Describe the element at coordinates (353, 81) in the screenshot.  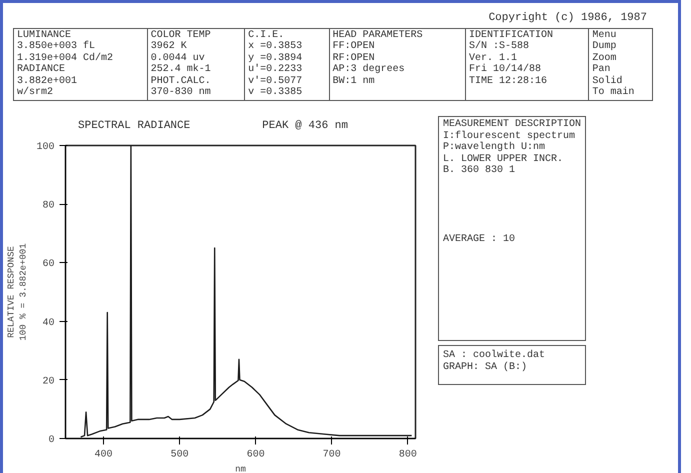
I see `text: BW:1 nm` at that location.